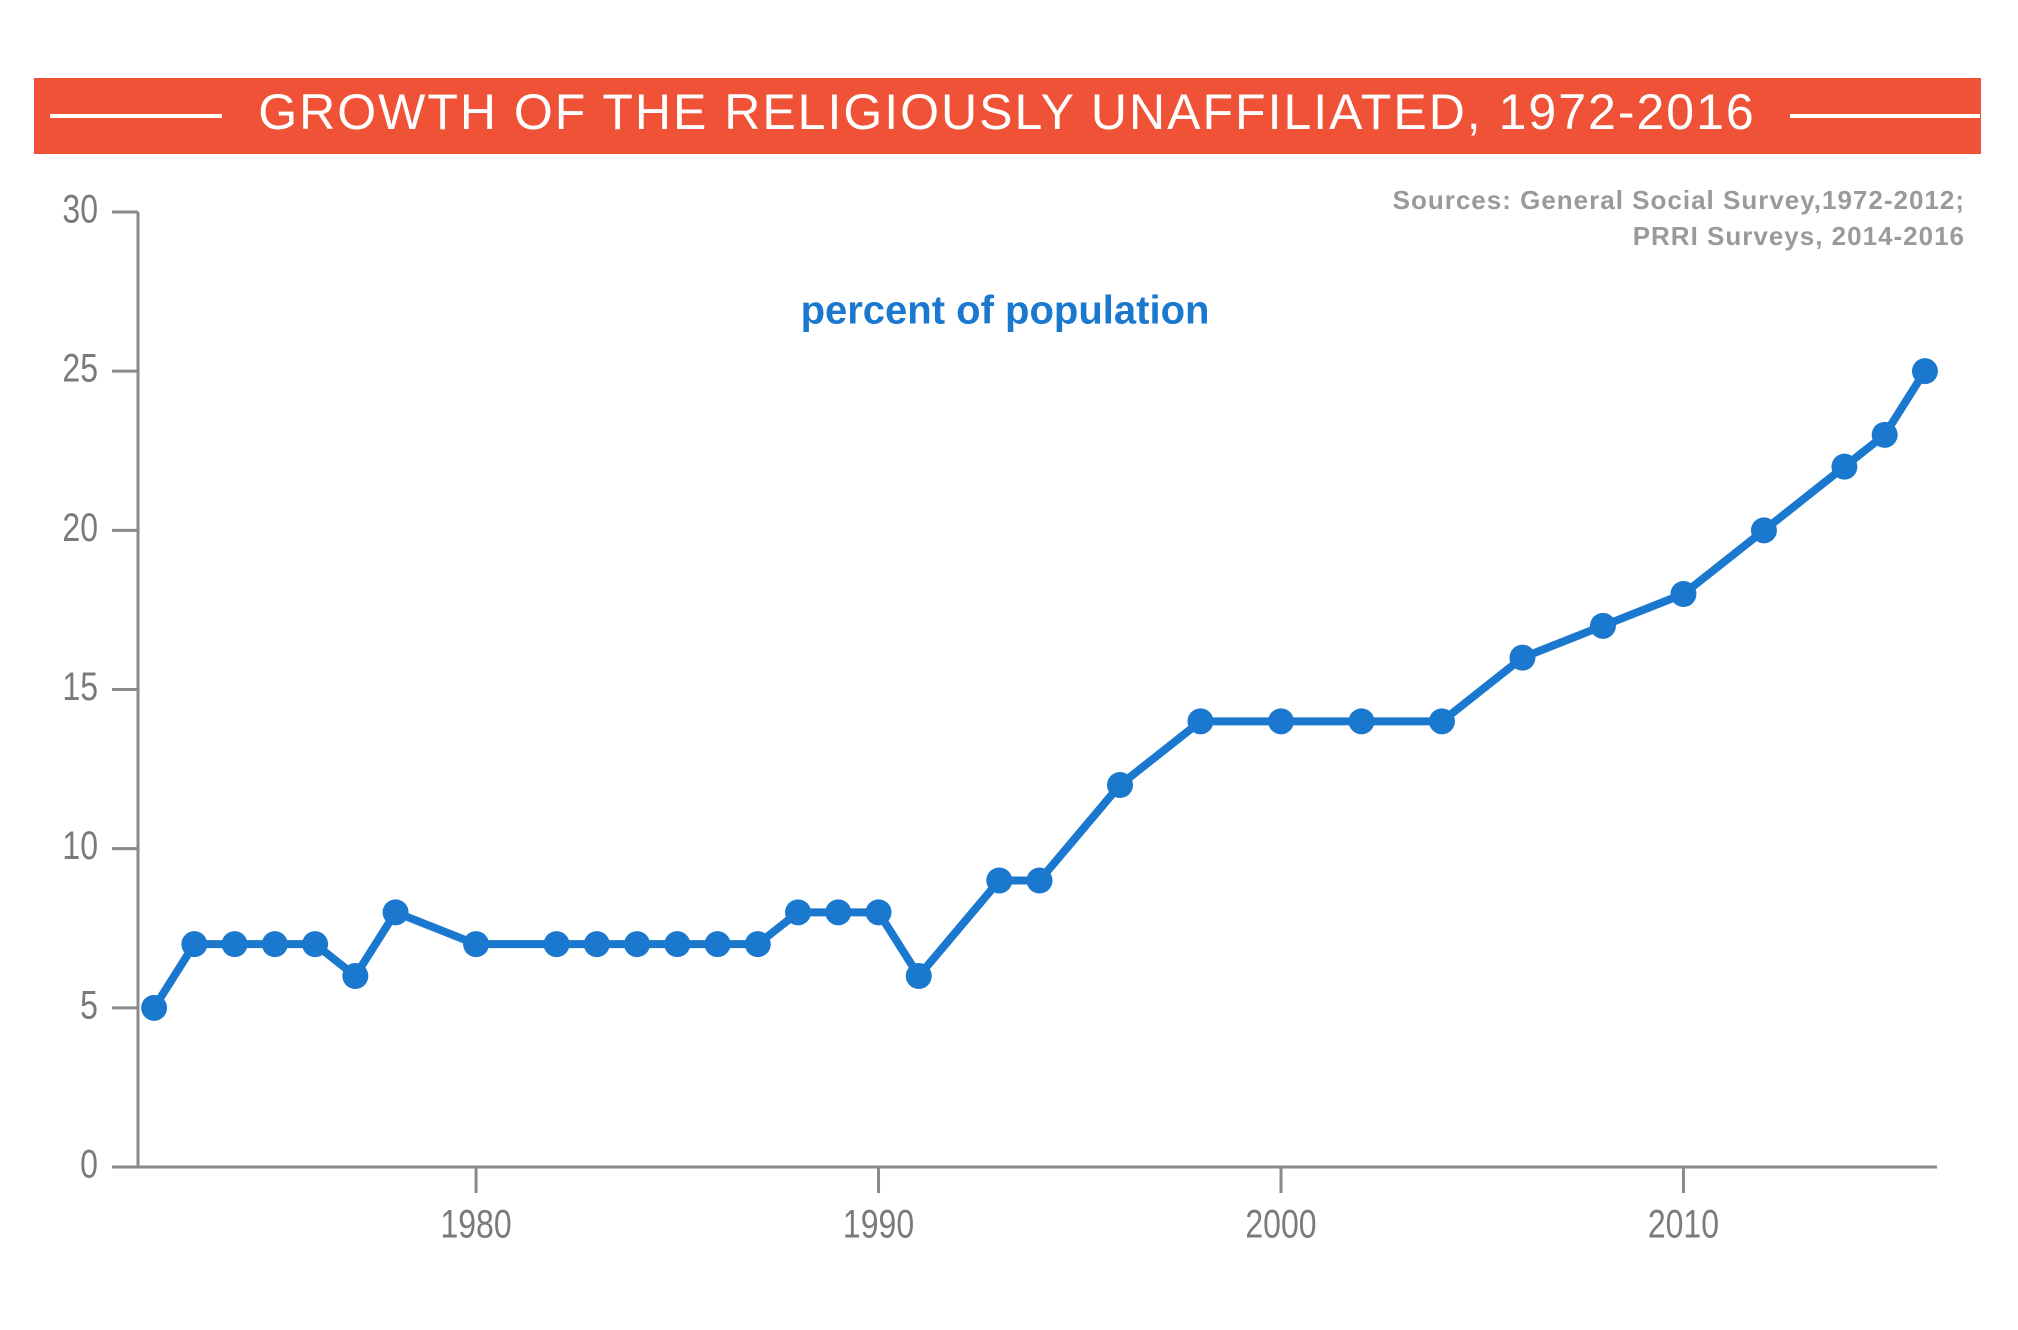 This screenshot has height=1330, width=2018. Describe the element at coordinates (89, 1163) in the screenshot. I see `y-tick-label: 0` at that location.